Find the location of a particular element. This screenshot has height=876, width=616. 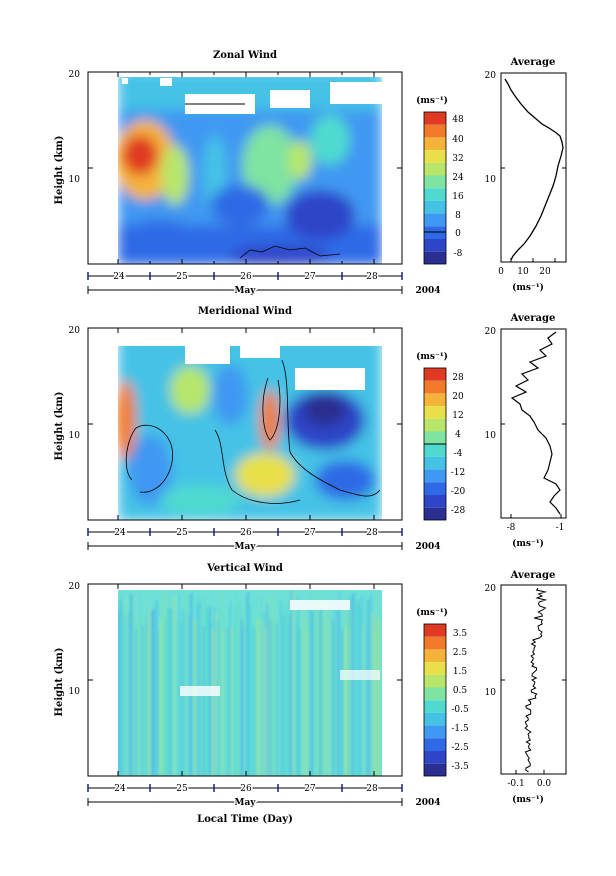

colorbar-tick: 20 is located at coordinates (458, 397).